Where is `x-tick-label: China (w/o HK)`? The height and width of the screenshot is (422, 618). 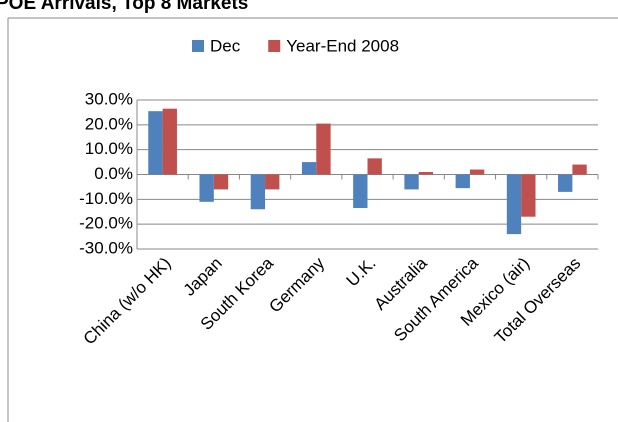
x-tick-label: China (w/o HK) is located at coordinates (127, 301).